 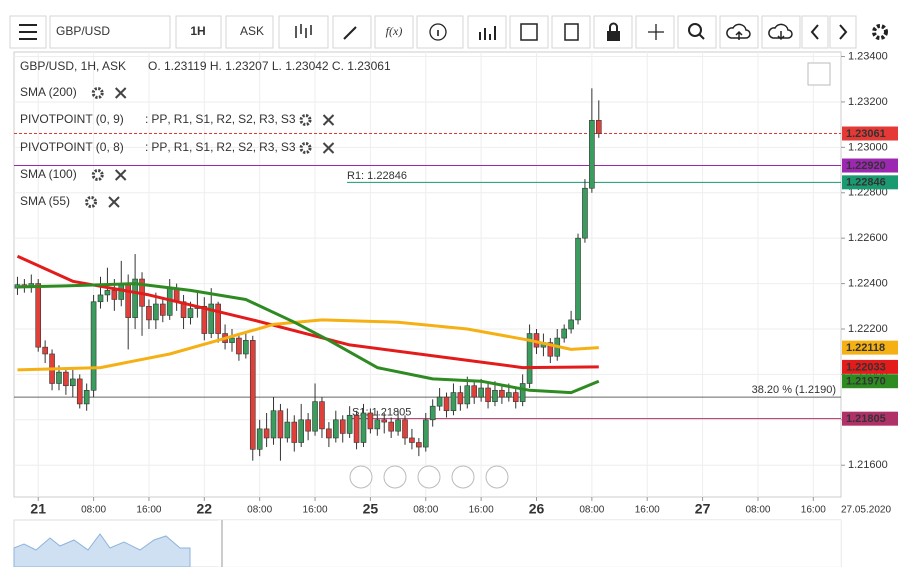 I want to click on zoom-button, so click(x=697, y=32).